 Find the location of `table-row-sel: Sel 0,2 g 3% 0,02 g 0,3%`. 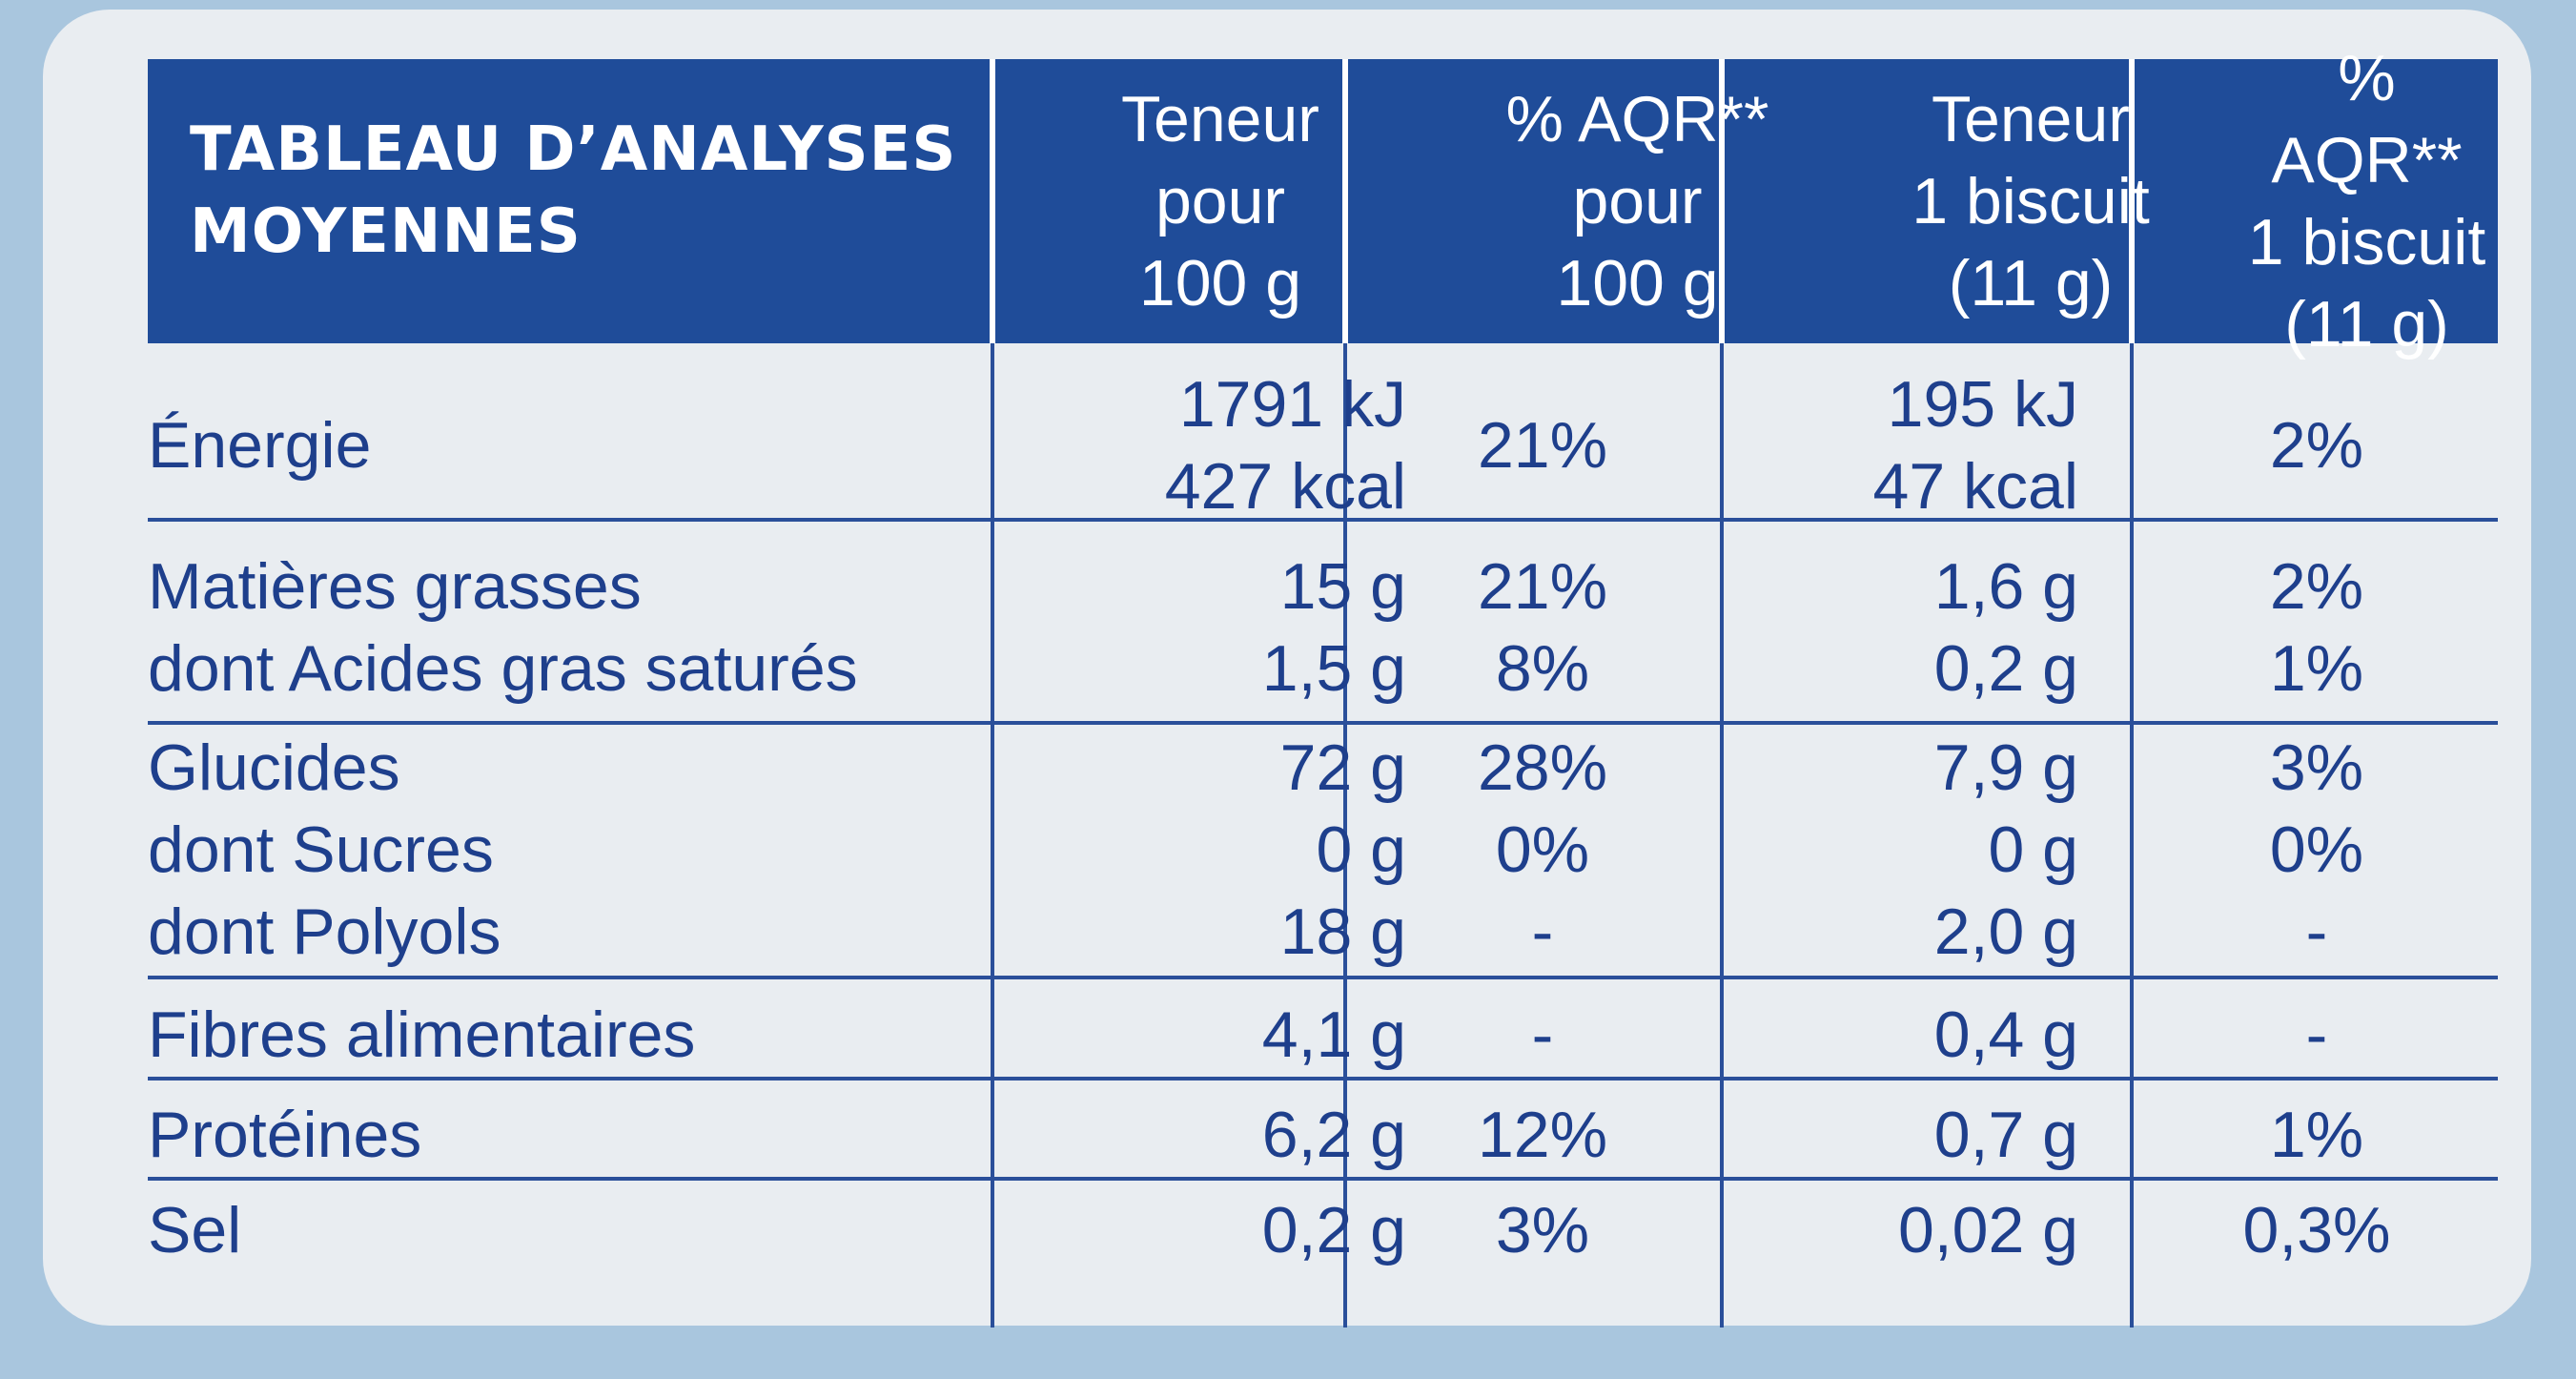

table-row-sel: Sel 0,2 g 3% 0,02 g 0,3% is located at coordinates (1323, 1230).